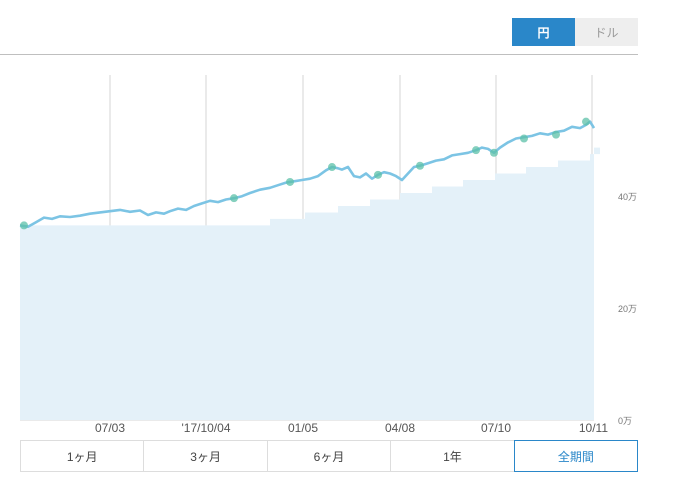  Describe the element at coordinates (205, 428) in the screenshot. I see `x-tick-label: '17/10/04` at that location.